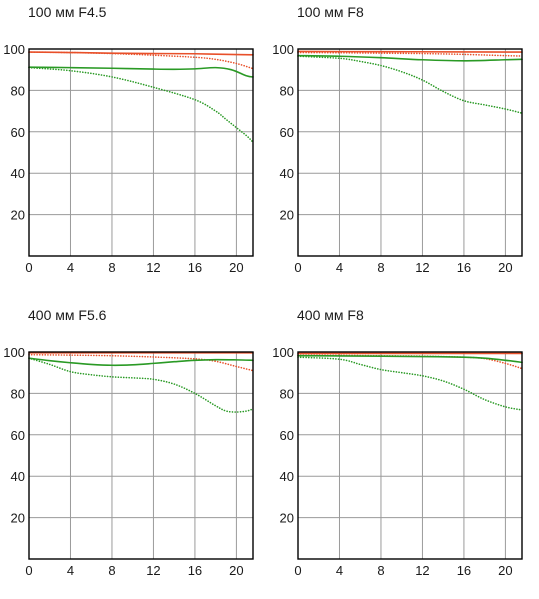  I want to click on chart-title: 100 мм F8, so click(330, 12).